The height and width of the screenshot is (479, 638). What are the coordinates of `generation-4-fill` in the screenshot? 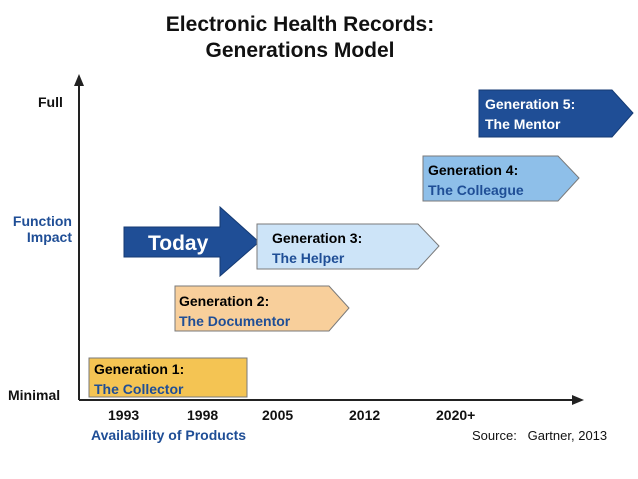 It's located at (501, 178).